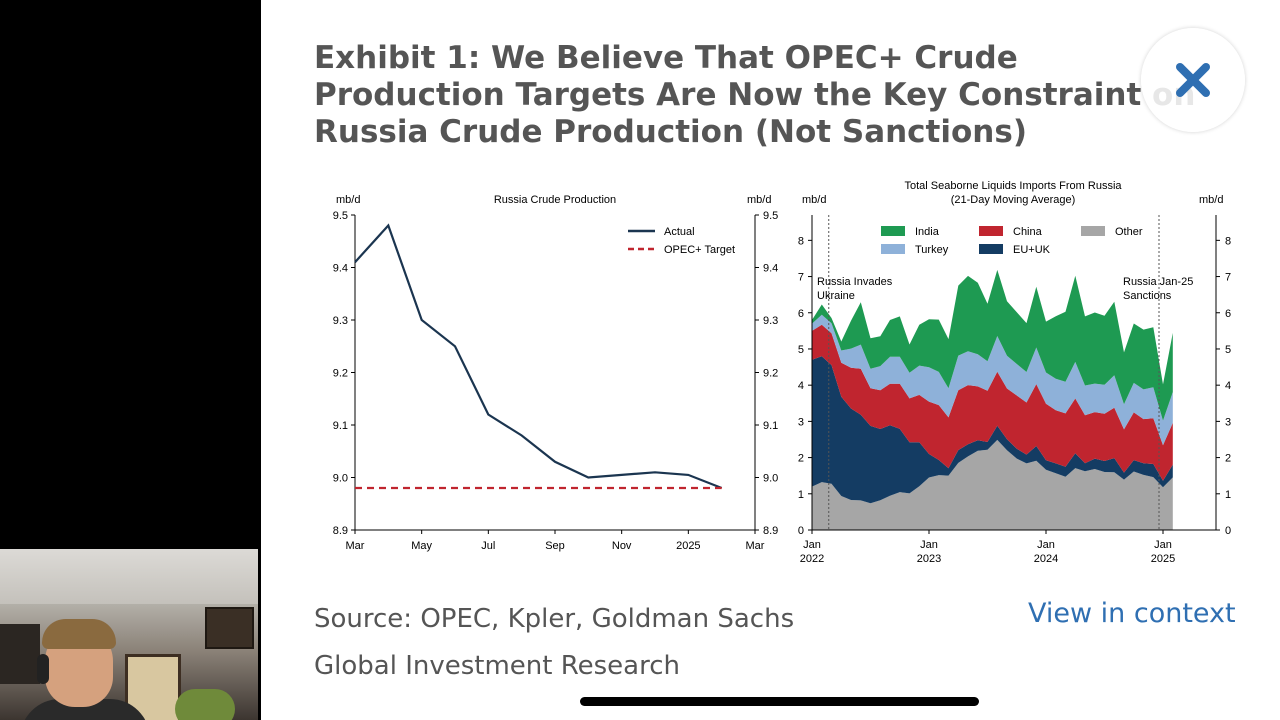 The width and height of the screenshot is (1280, 720). I want to click on chart2-legend: India China Other Turkey EU+UK, so click(1012, 241).